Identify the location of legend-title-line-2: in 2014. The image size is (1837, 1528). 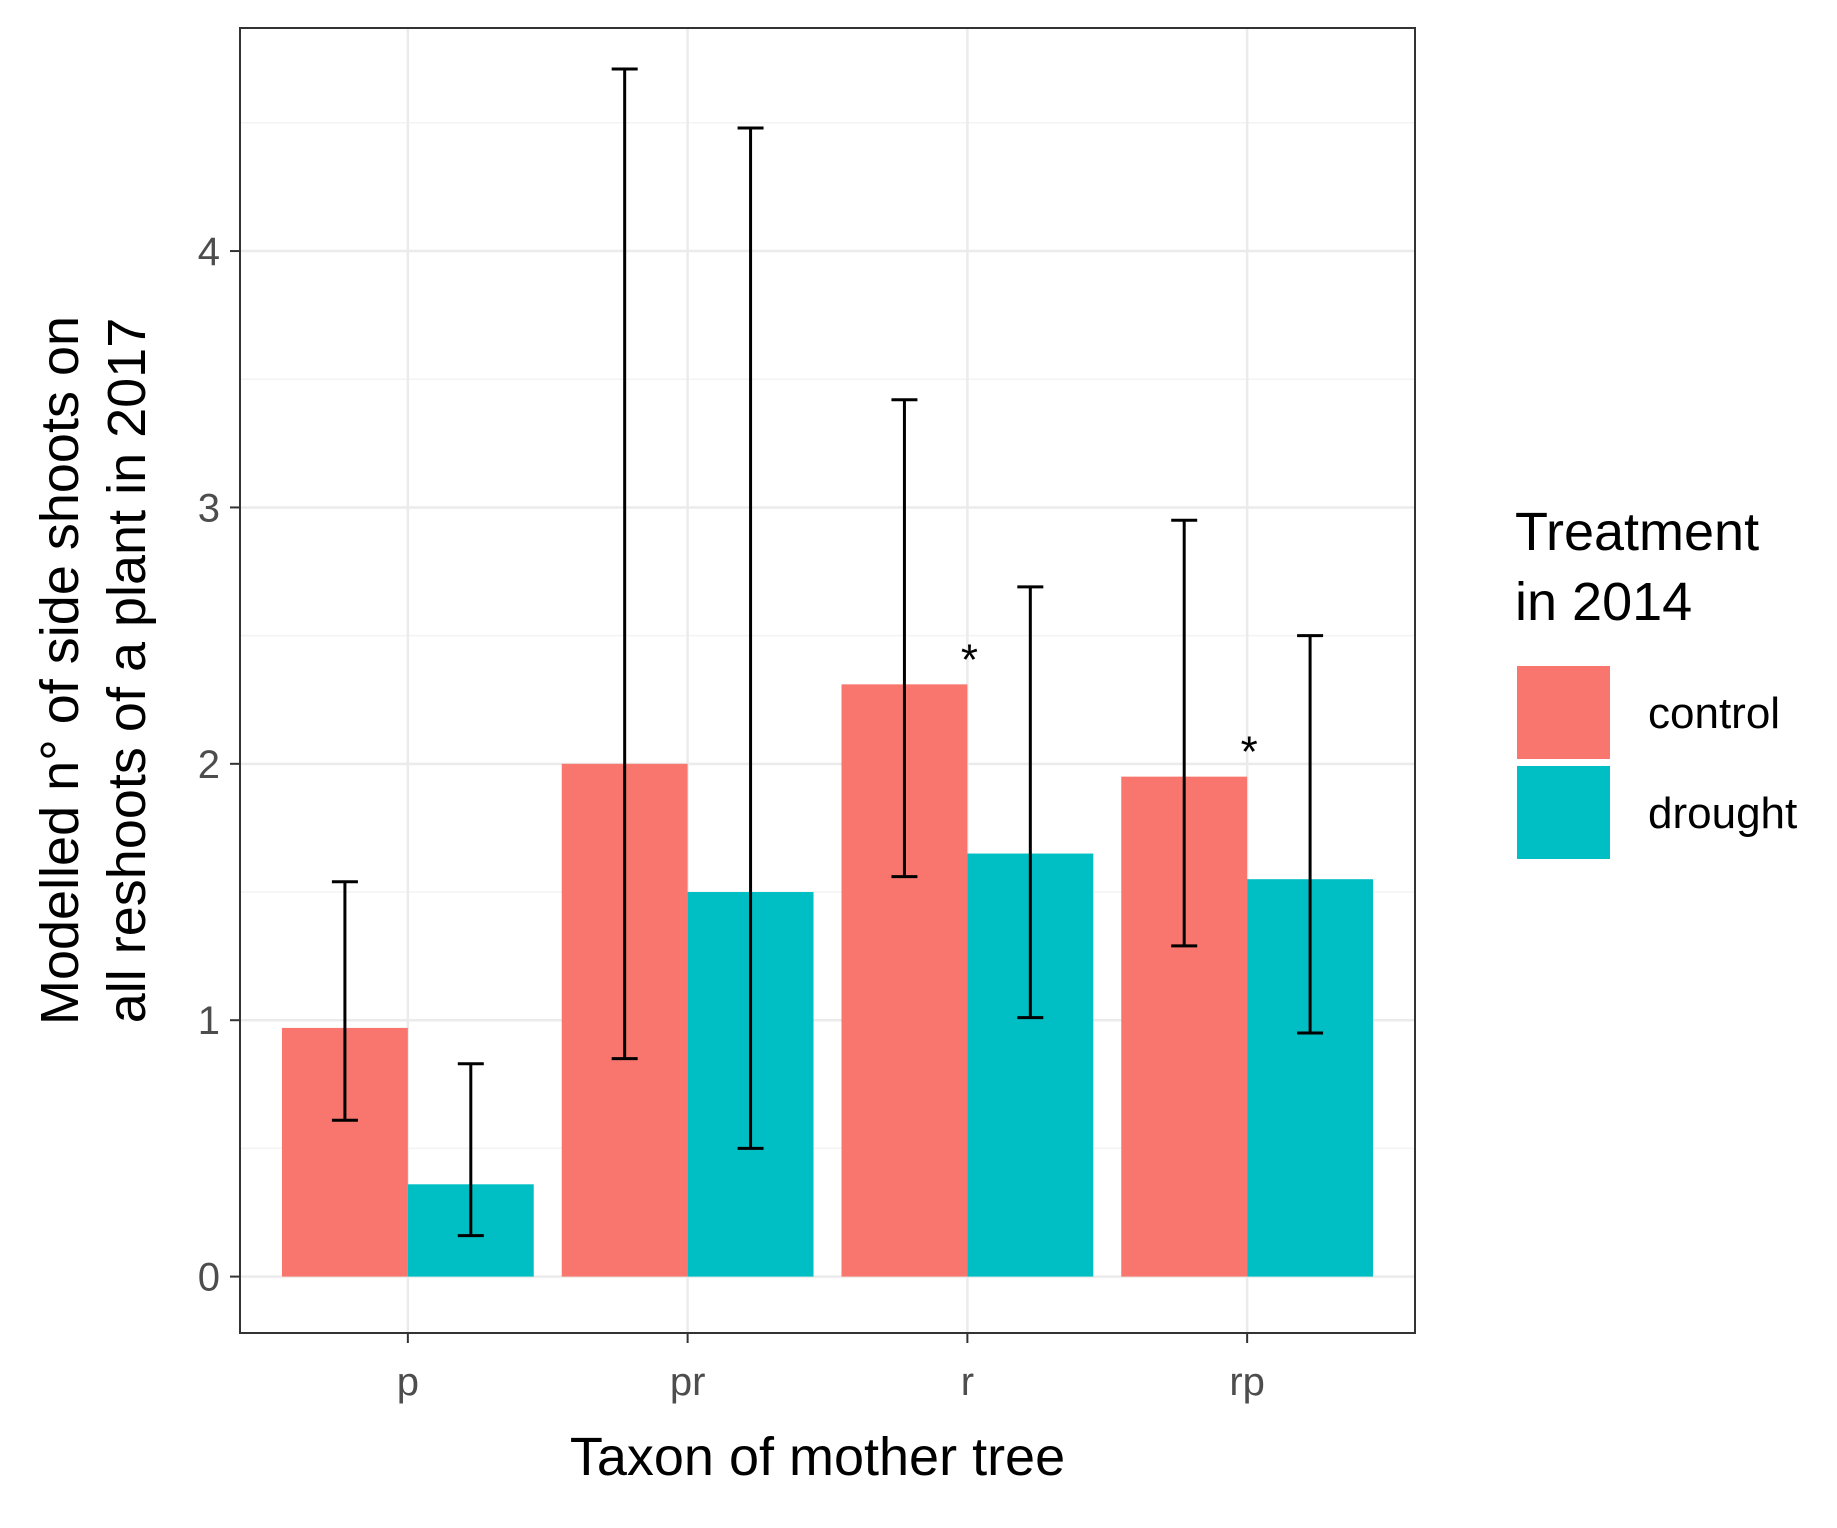
(1603, 602).